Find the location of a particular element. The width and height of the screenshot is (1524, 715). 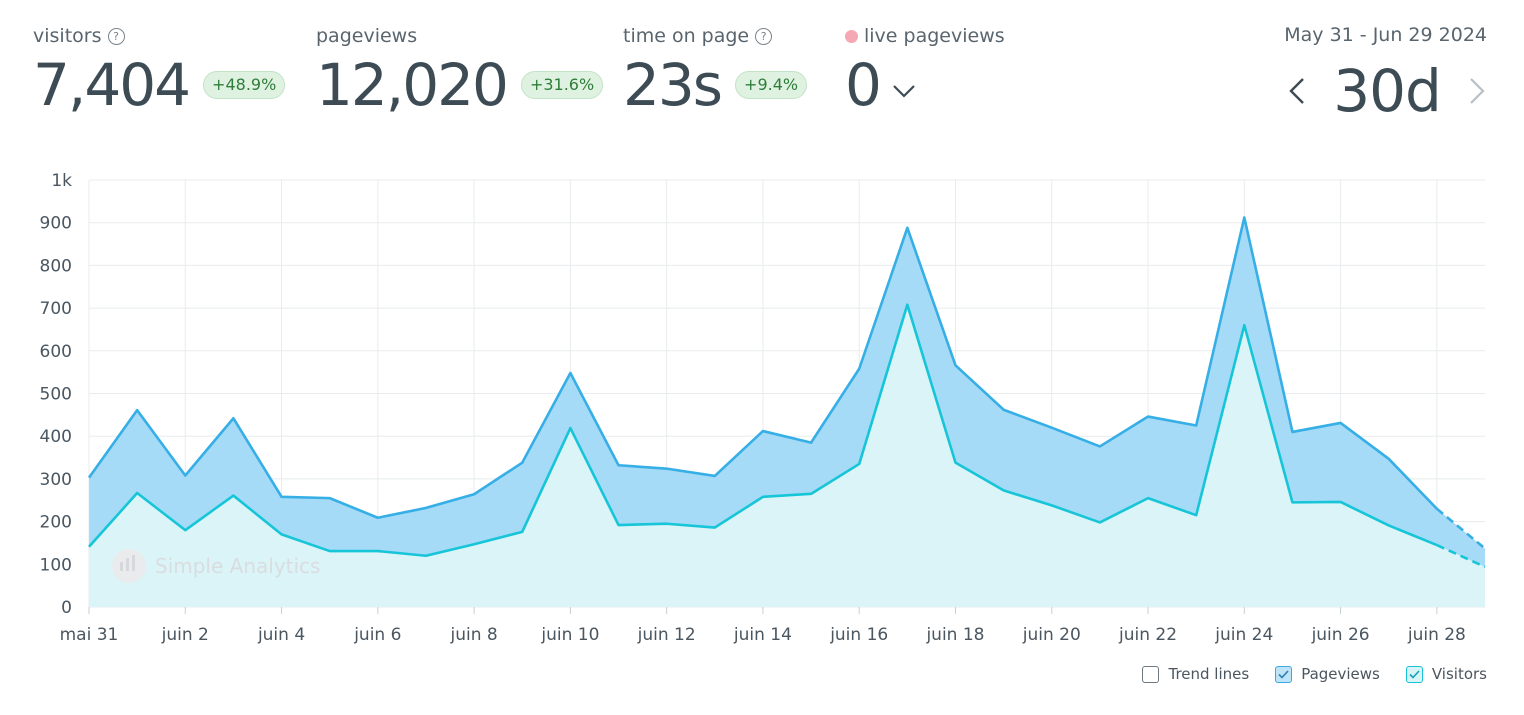

live-pageviews-value: 0 is located at coordinates (863, 85).